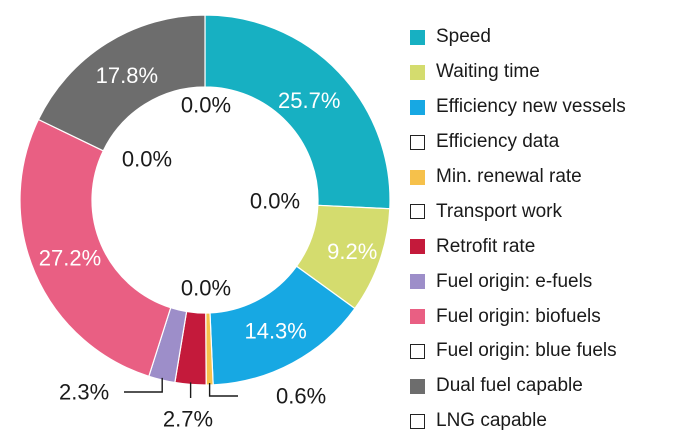  What do you see at coordinates (509, 386) in the screenshot?
I see `legend-label-dual-fuel-capable: Dual fuel capable` at bounding box center [509, 386].